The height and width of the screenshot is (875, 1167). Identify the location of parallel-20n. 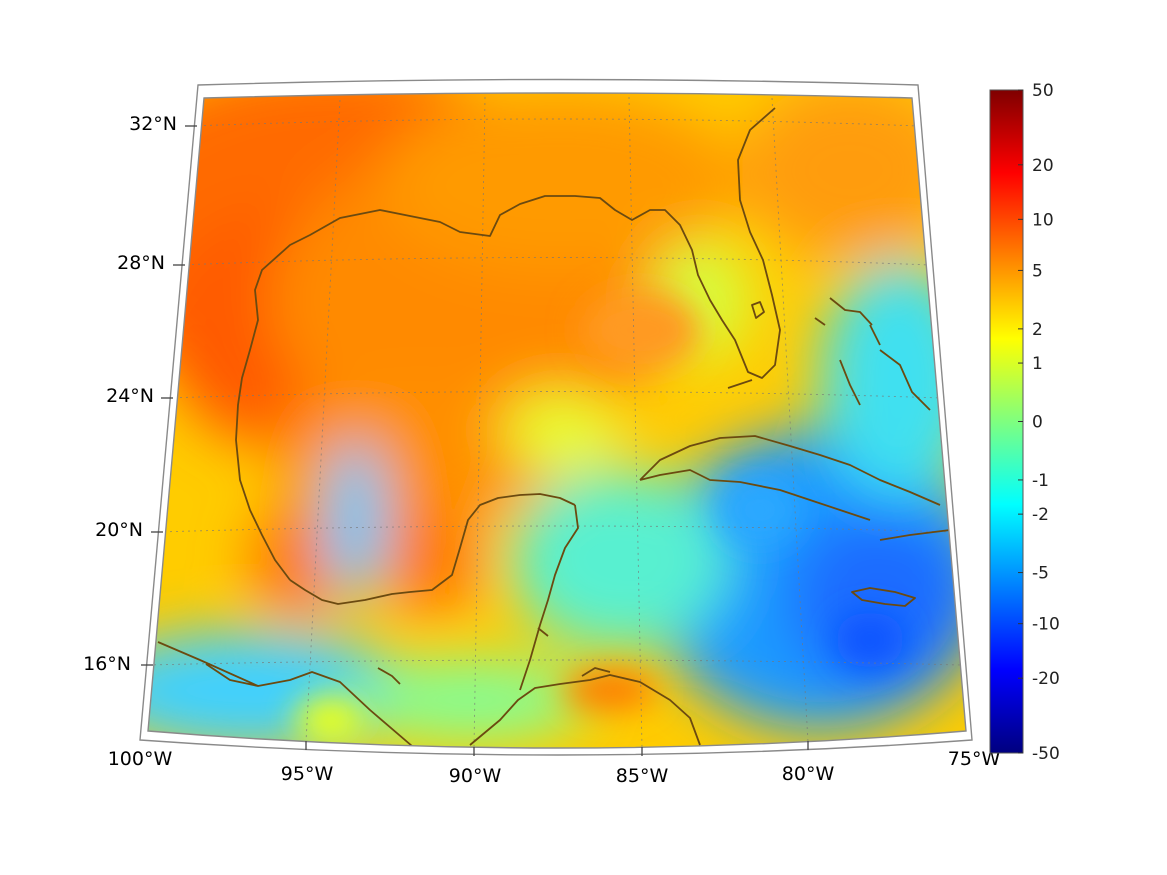
(555, 529).